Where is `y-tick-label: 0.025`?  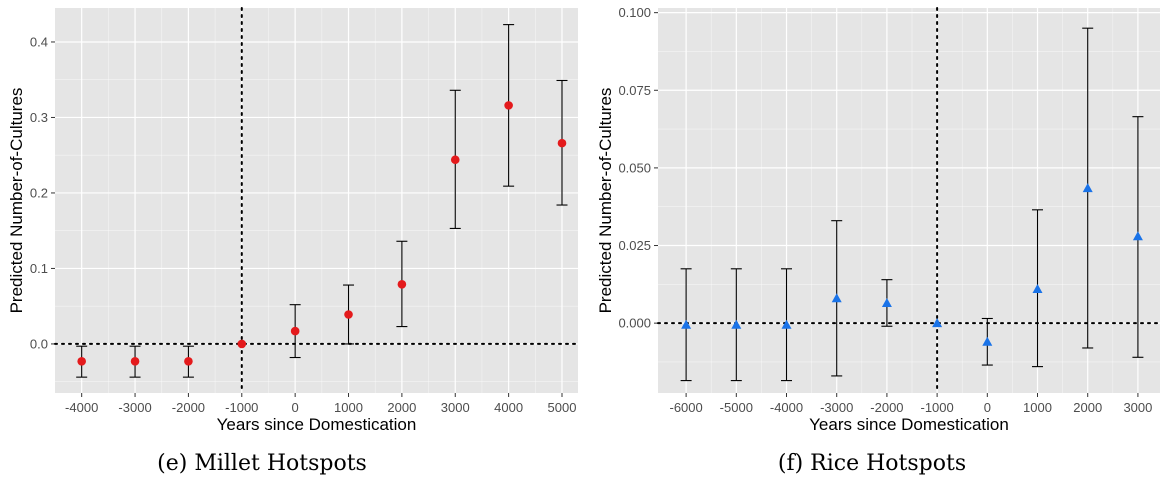 y-tick-label: 0.025 is located at coordinates (634, 245).